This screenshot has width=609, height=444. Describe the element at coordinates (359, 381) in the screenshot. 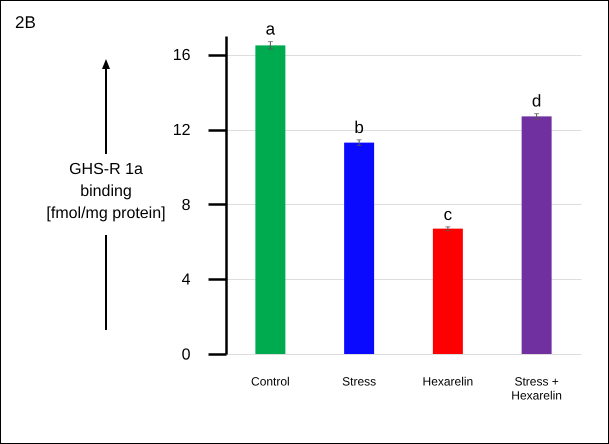

I see `x-tick-label: Stress` at that location.